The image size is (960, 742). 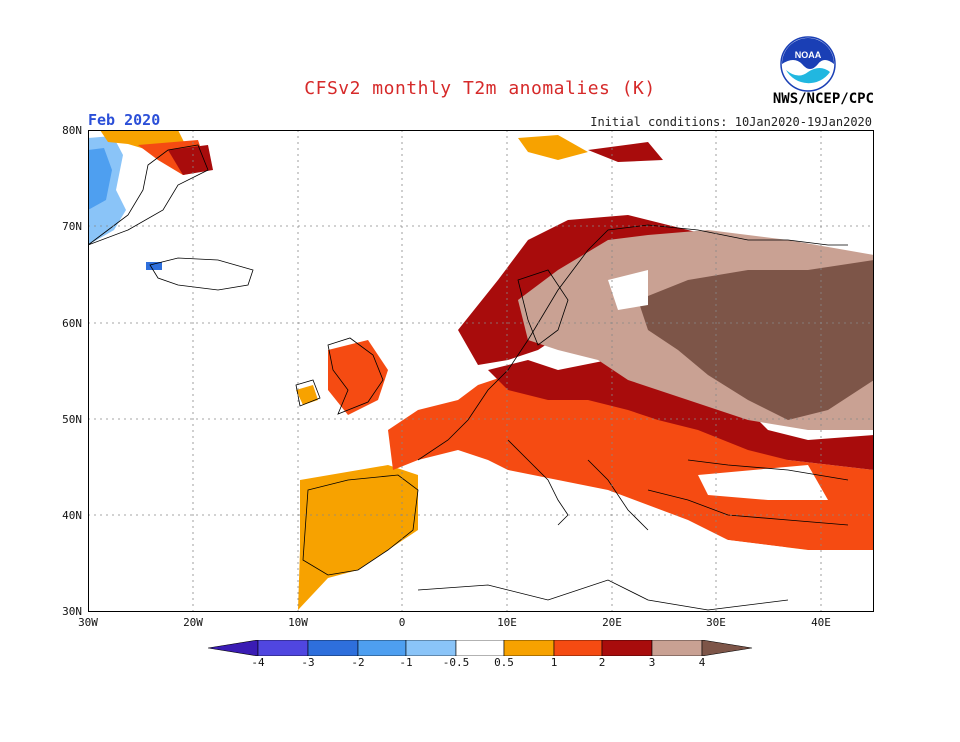 I want to click on lat-label-40n: 40N, so click(x=72, y=515).